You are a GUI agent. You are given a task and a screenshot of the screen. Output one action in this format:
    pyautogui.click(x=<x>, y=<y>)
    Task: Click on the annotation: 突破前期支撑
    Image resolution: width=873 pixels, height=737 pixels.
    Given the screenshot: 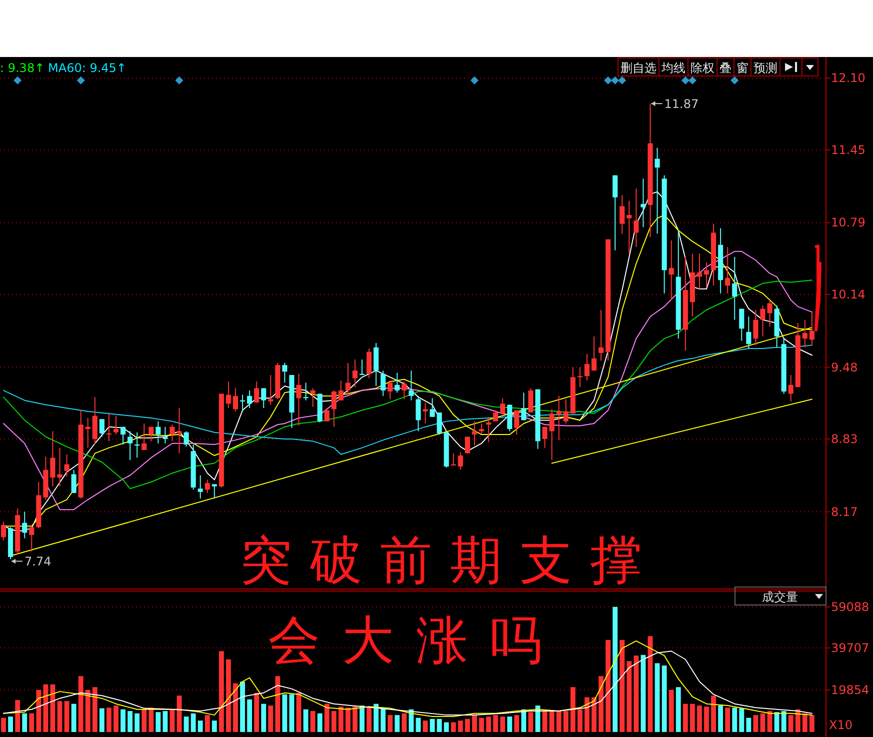 What is the action you would take?
    pyautogui.click(x=450, y=561)
    